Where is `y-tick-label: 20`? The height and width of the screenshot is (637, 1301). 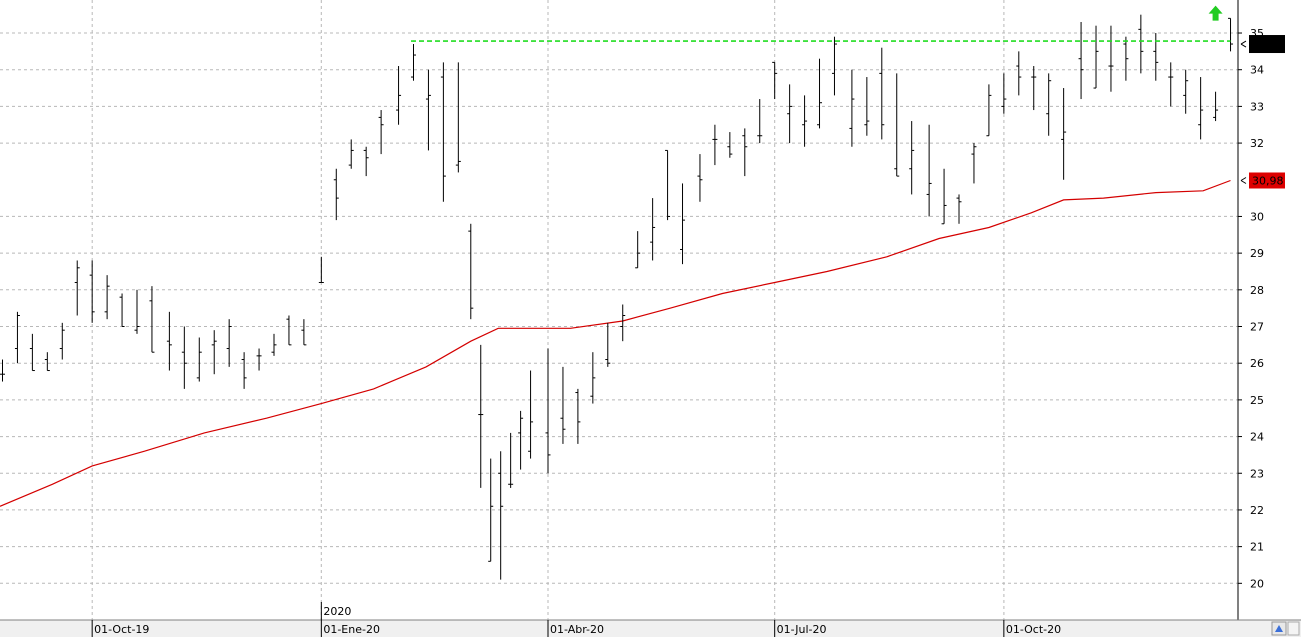
y-tick-label: 20 is located at coordinates (1257, 583).